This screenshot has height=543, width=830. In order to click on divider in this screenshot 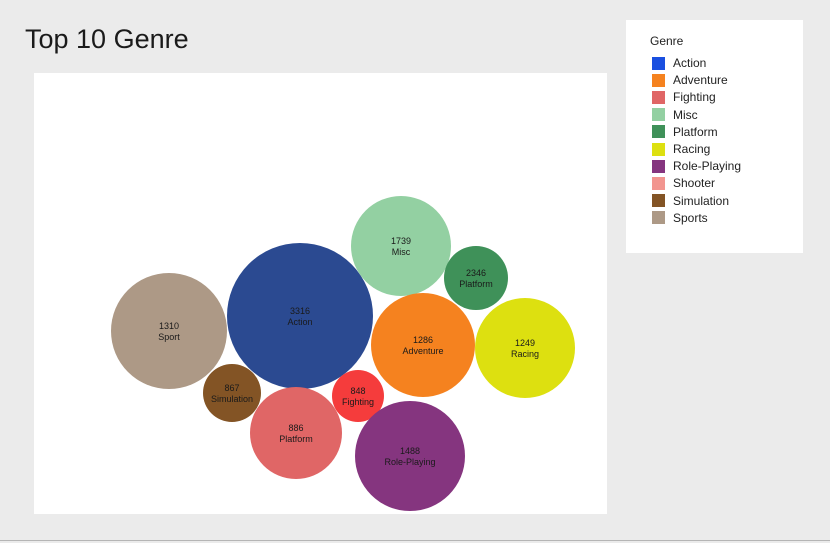, I will do `click(415, 540)`.